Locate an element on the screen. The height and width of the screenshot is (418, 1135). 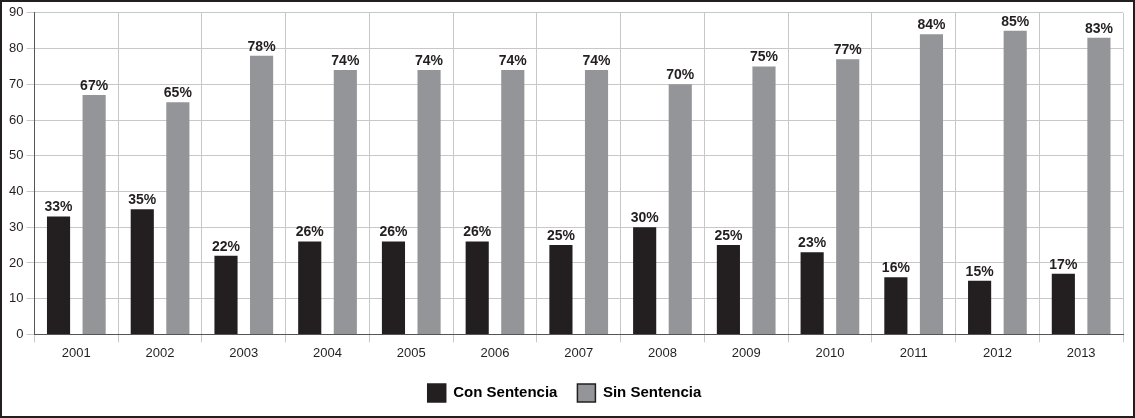
data-label: 78% is located at coordinates (262, 45).